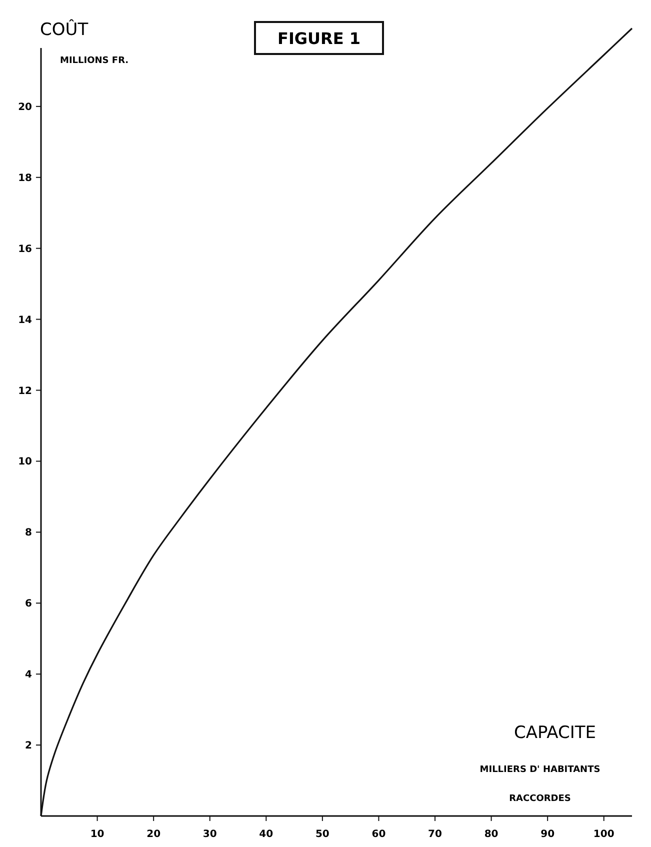 The image size is (651, 847). What do you see at coordinates (266, 834) in the screenshot?
I see `x-tick-label: 40` at bounding box center [266, 834].